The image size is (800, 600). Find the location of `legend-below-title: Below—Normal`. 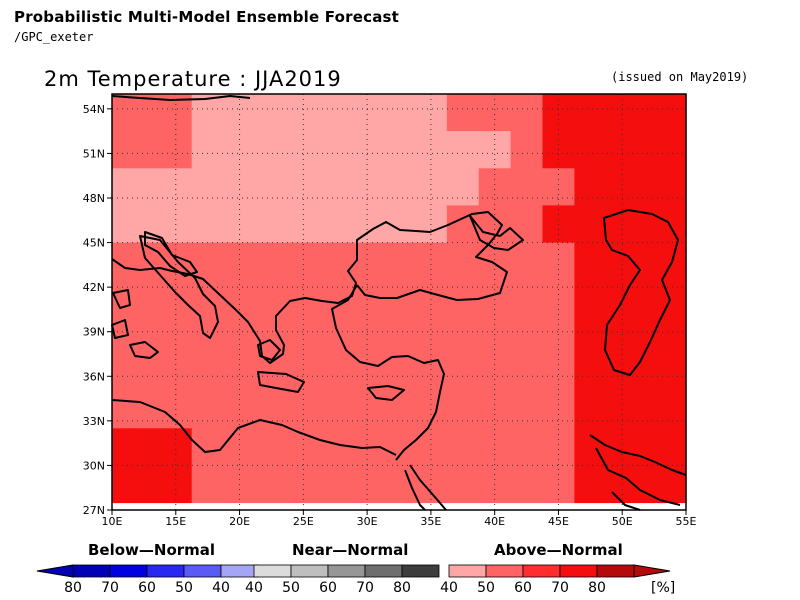

legend-below-title: Below—Normal is located at coordinates (152, 550).